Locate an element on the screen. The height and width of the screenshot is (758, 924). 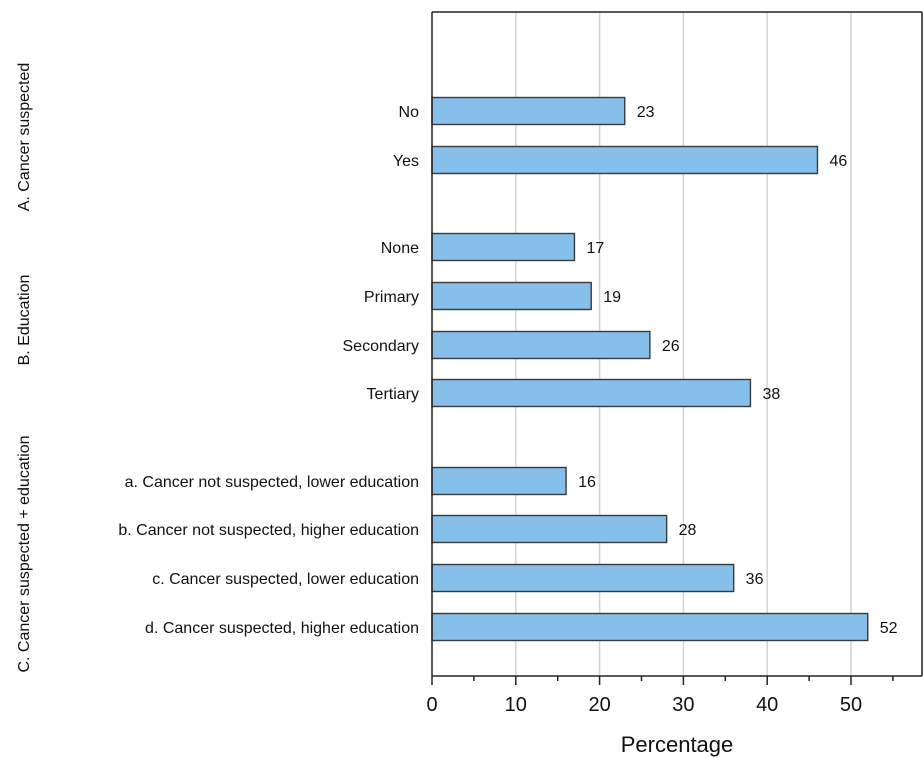
category-label: c. Cancer suspected, lower education is located at coordinates (285, 579).